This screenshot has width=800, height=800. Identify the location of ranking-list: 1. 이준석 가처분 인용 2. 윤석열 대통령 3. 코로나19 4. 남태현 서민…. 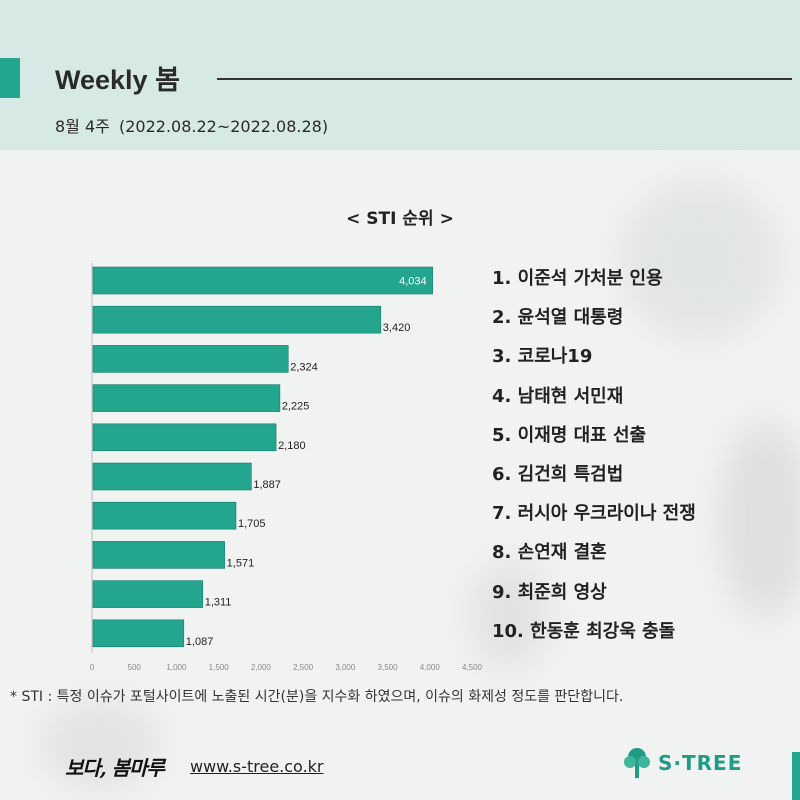
(594, 458).